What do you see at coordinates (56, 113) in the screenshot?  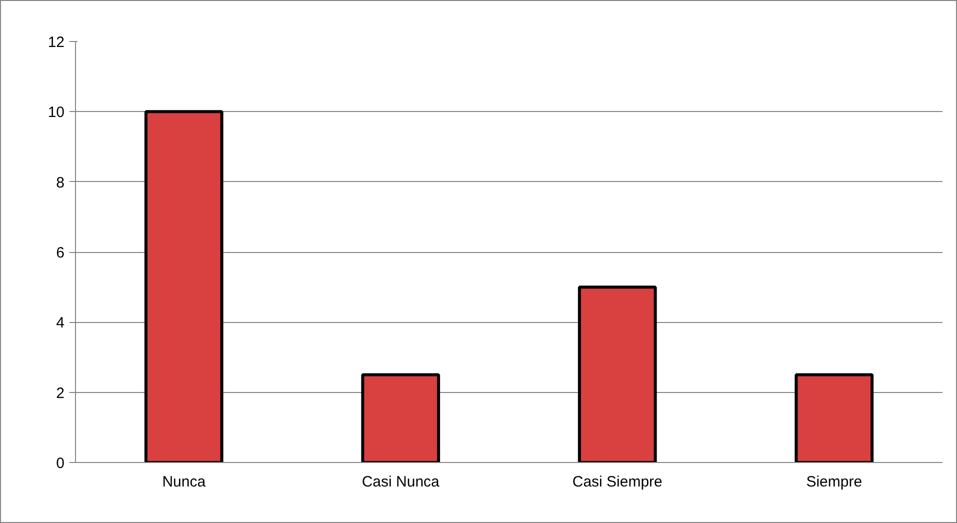 I see `y-tick-label: 10` at bounding box center [56, 113].